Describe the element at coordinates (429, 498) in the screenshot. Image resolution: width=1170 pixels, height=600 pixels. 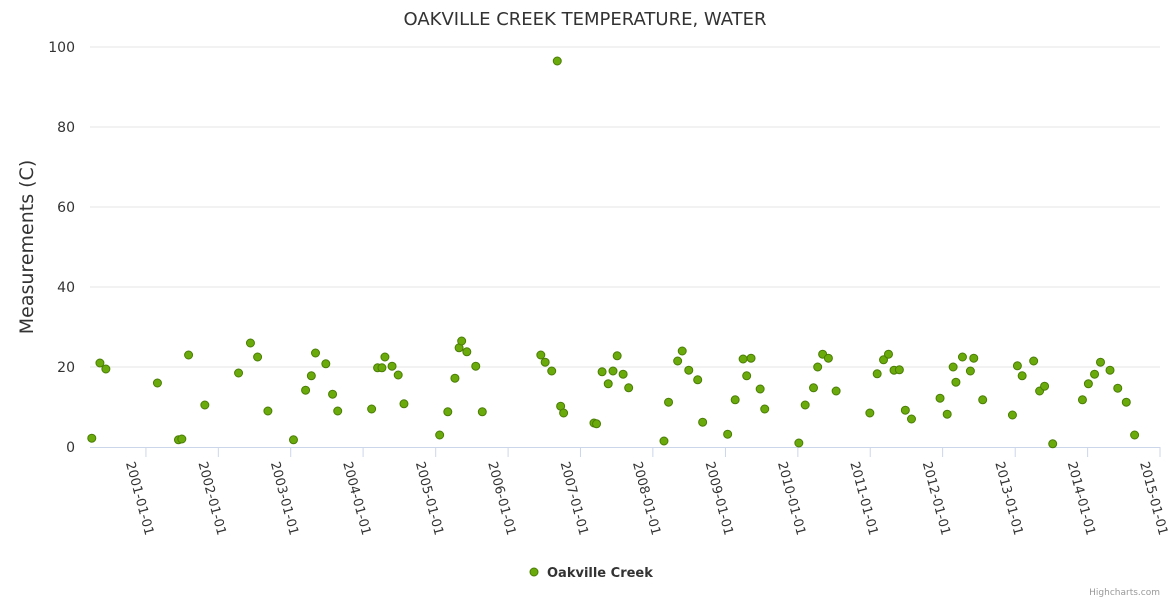
I see `x-tick-label: 2005-01-01` at that location.